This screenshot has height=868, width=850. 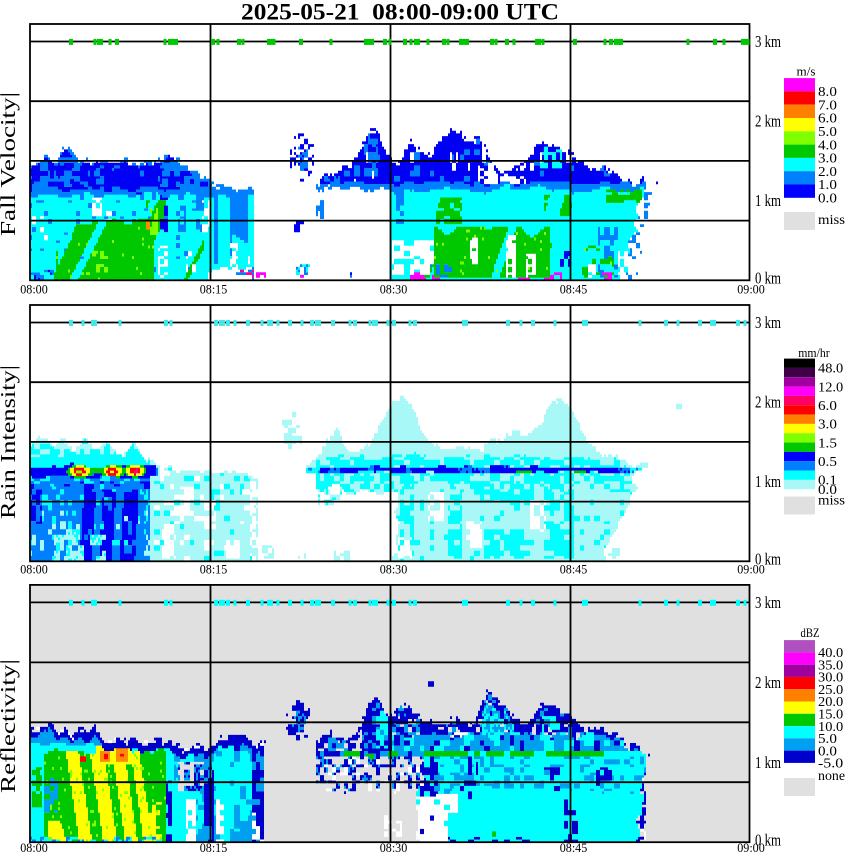 What do you see at coordinates (830, 677) in the screenshot?
I see `svg-text: 30.0` at bounding box center [830, 677].